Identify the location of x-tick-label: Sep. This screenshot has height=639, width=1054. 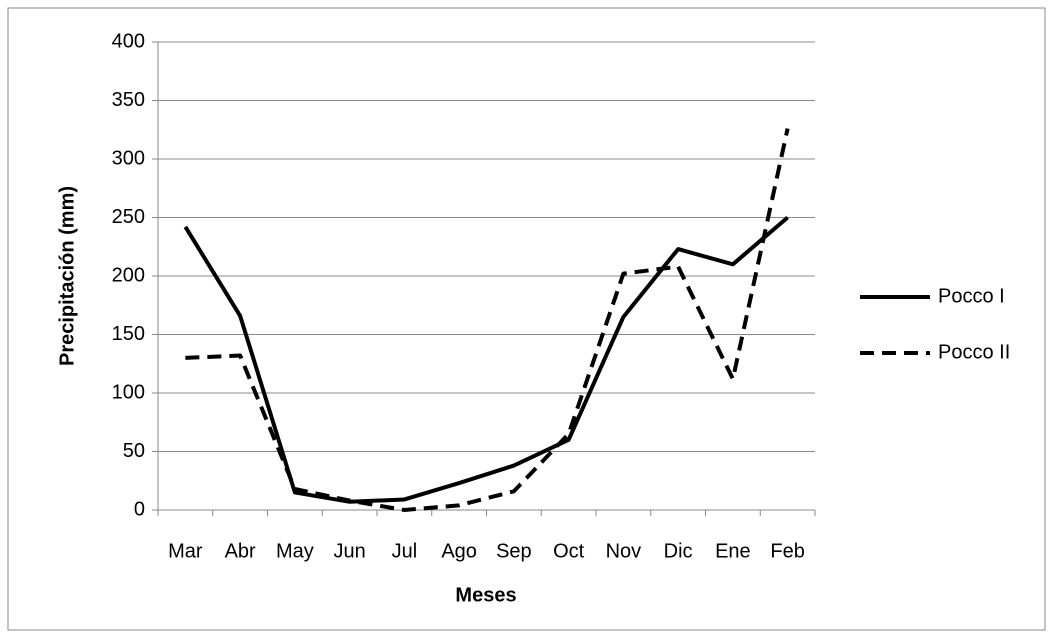
(514, 551).